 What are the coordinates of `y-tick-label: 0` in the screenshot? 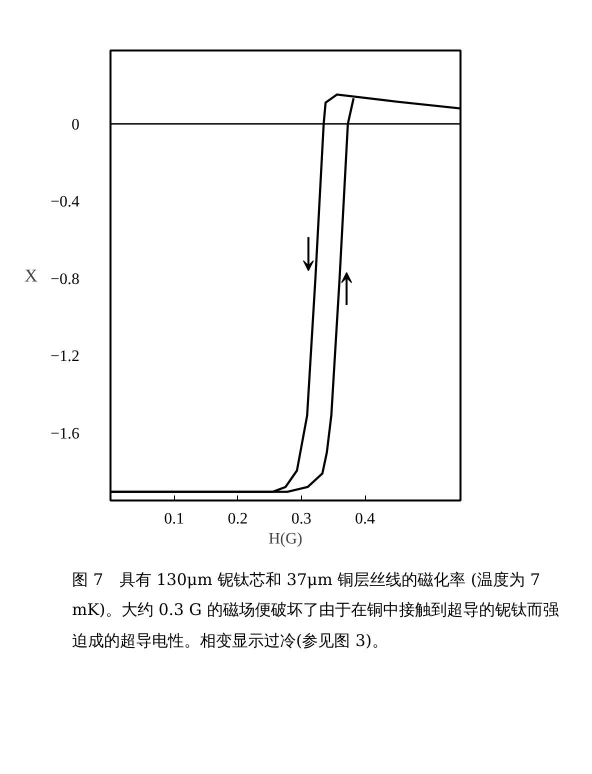 It's located at (76, 125).